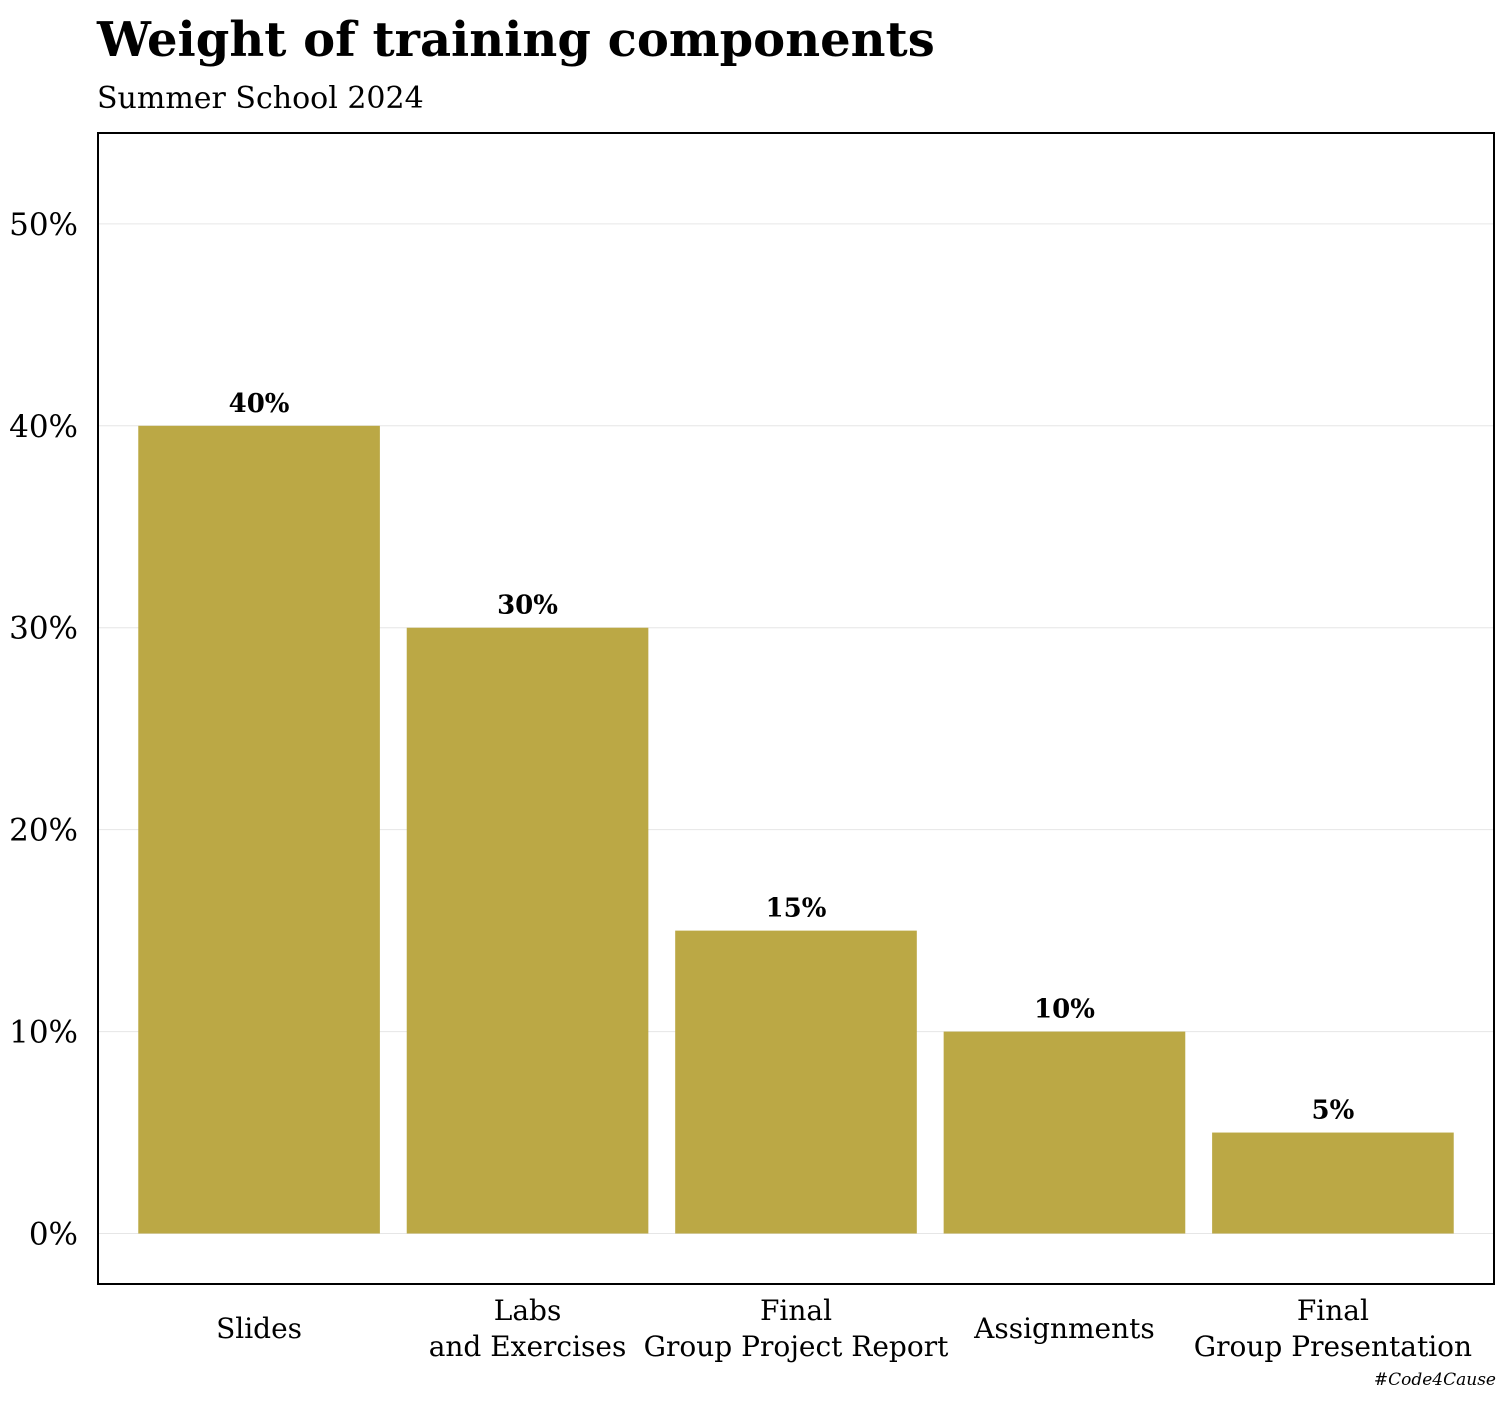 This screenshot has width=1512, height=1404. What do you see at coordinates (528, 1310) in the screenshot?
I see `x-category-label-line: Labs` at bounding box center [528, 1310].